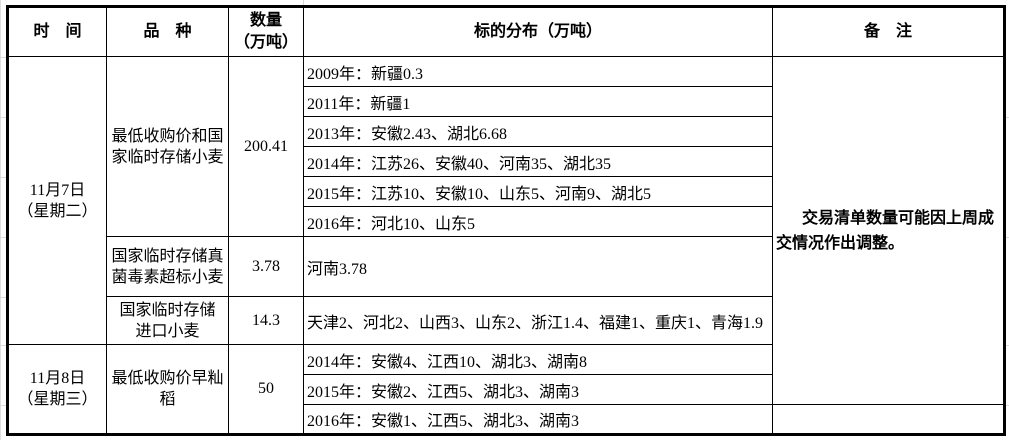 This screenshot has height=440, width=1009. What do you see at coordinates (888, 31) in the screenshot?
I see `header-note: 备 注` at bounding box center [888, 31].